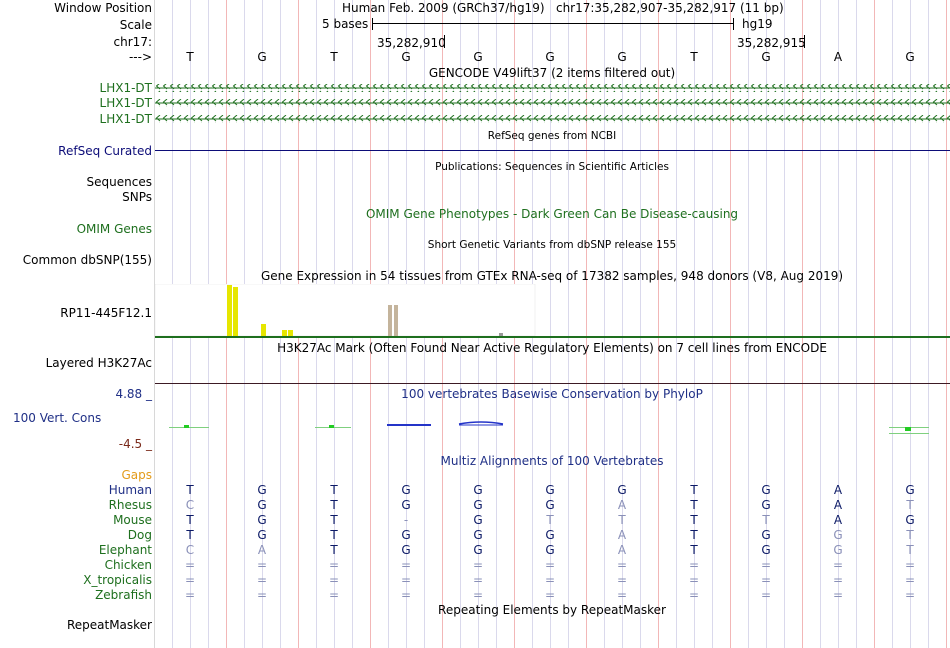  What do you see at coordinates (838, 57) in the screenshot?
I see `sequence-base: A` at bounding box center [838, 57].